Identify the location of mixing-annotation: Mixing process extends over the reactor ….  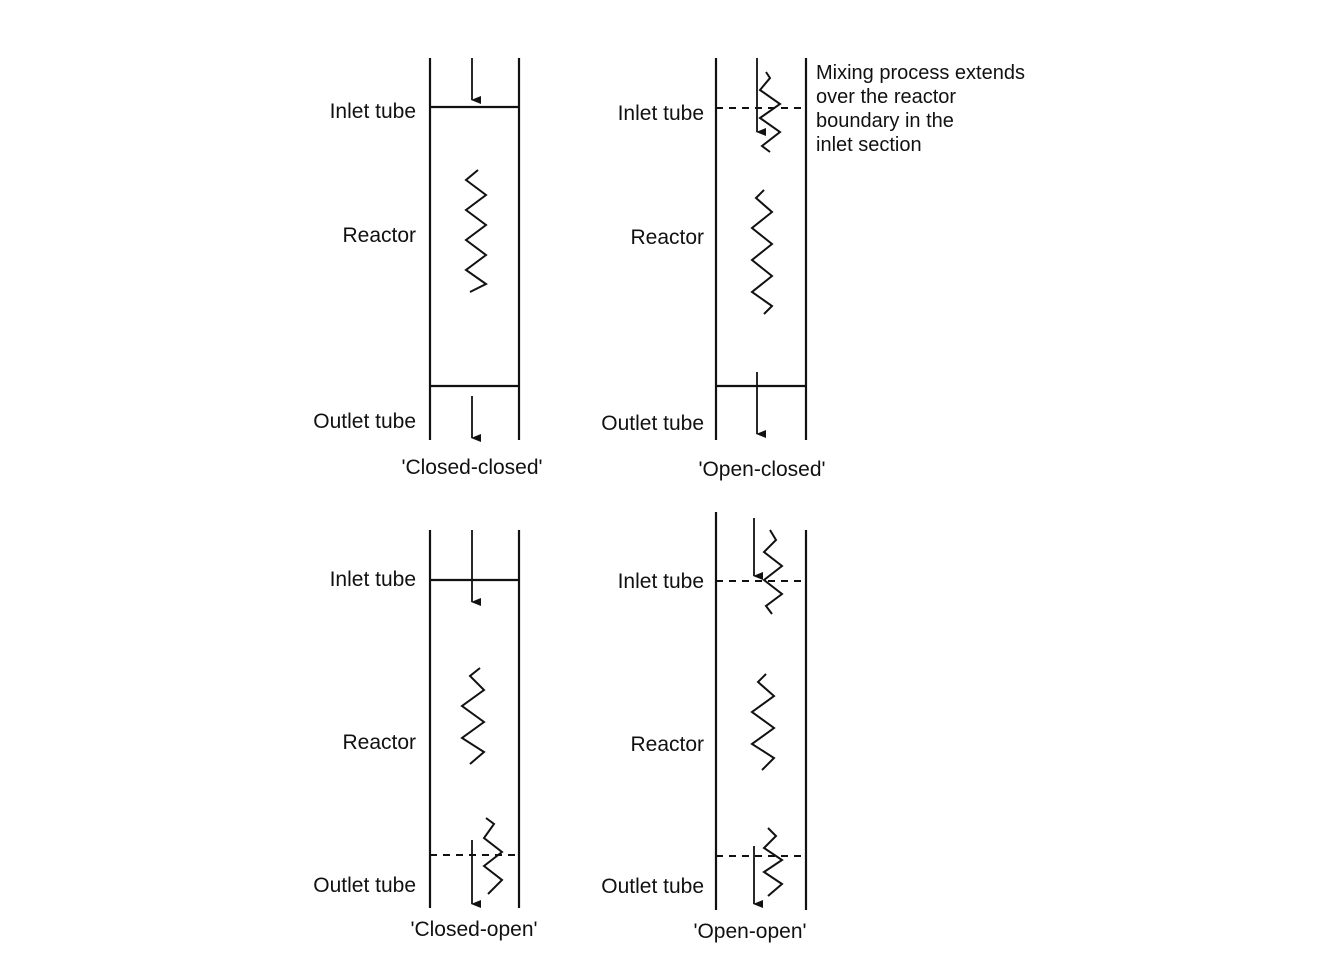
(923, 109).